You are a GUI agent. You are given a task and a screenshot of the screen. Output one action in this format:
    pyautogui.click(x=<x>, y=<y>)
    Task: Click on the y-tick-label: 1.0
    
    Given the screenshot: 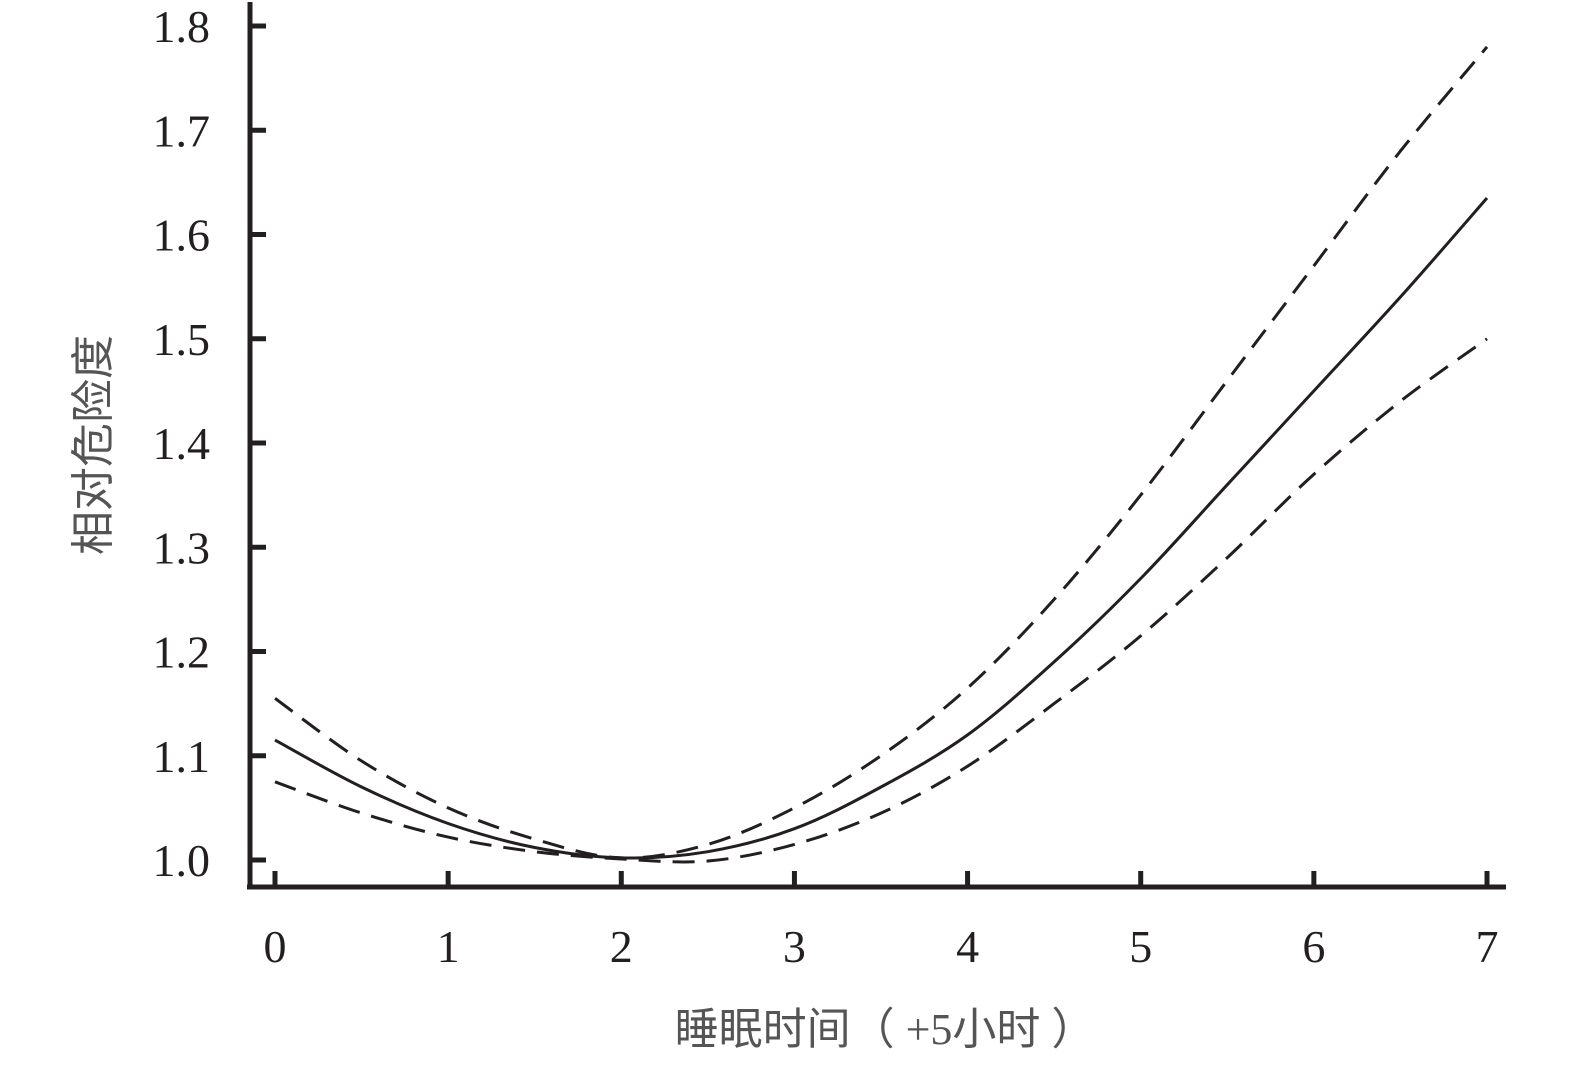 What is the action you would take?
    pyautogui.click(x=182, y=860)
    